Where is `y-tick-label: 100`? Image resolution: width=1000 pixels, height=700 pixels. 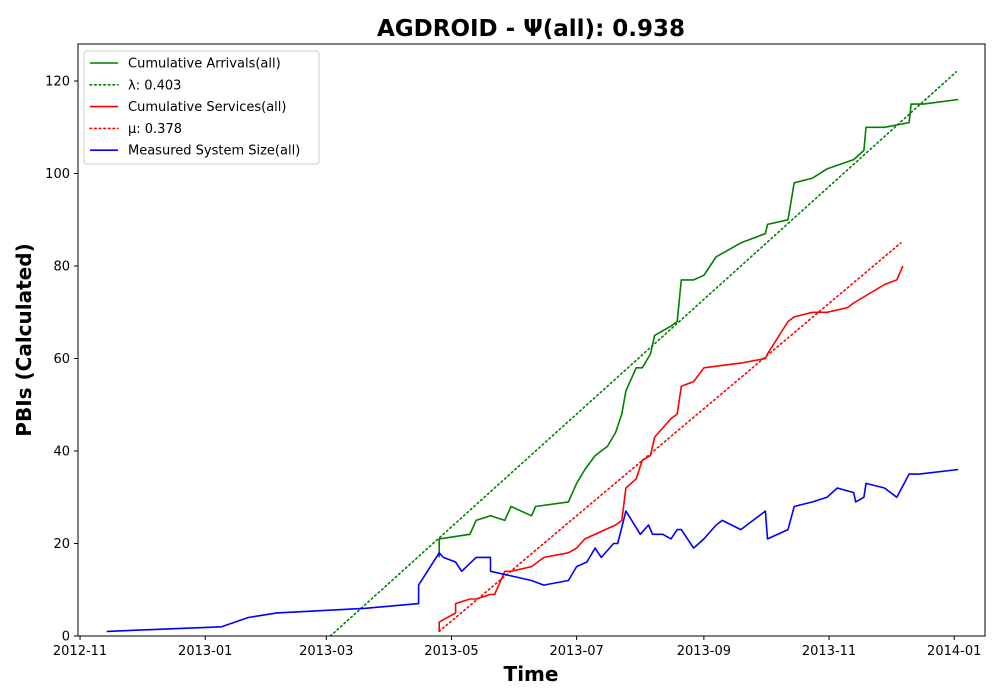
y-tick-label: 100 is located at coordinates (57, 174).